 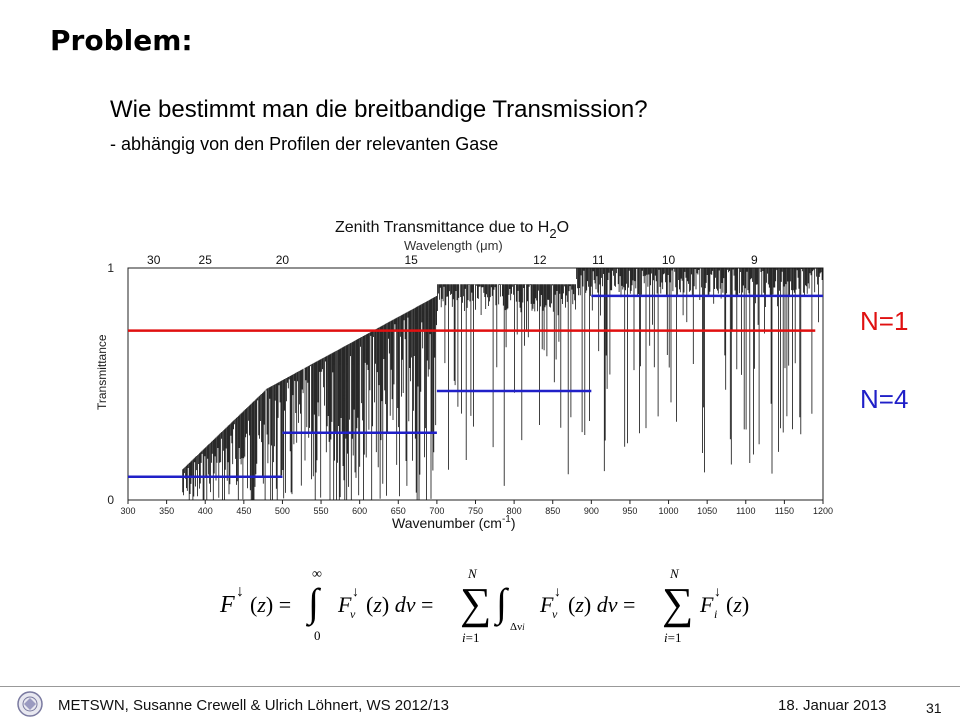 I want to click on x-tick-label: 850, so click(x=552, y=511).